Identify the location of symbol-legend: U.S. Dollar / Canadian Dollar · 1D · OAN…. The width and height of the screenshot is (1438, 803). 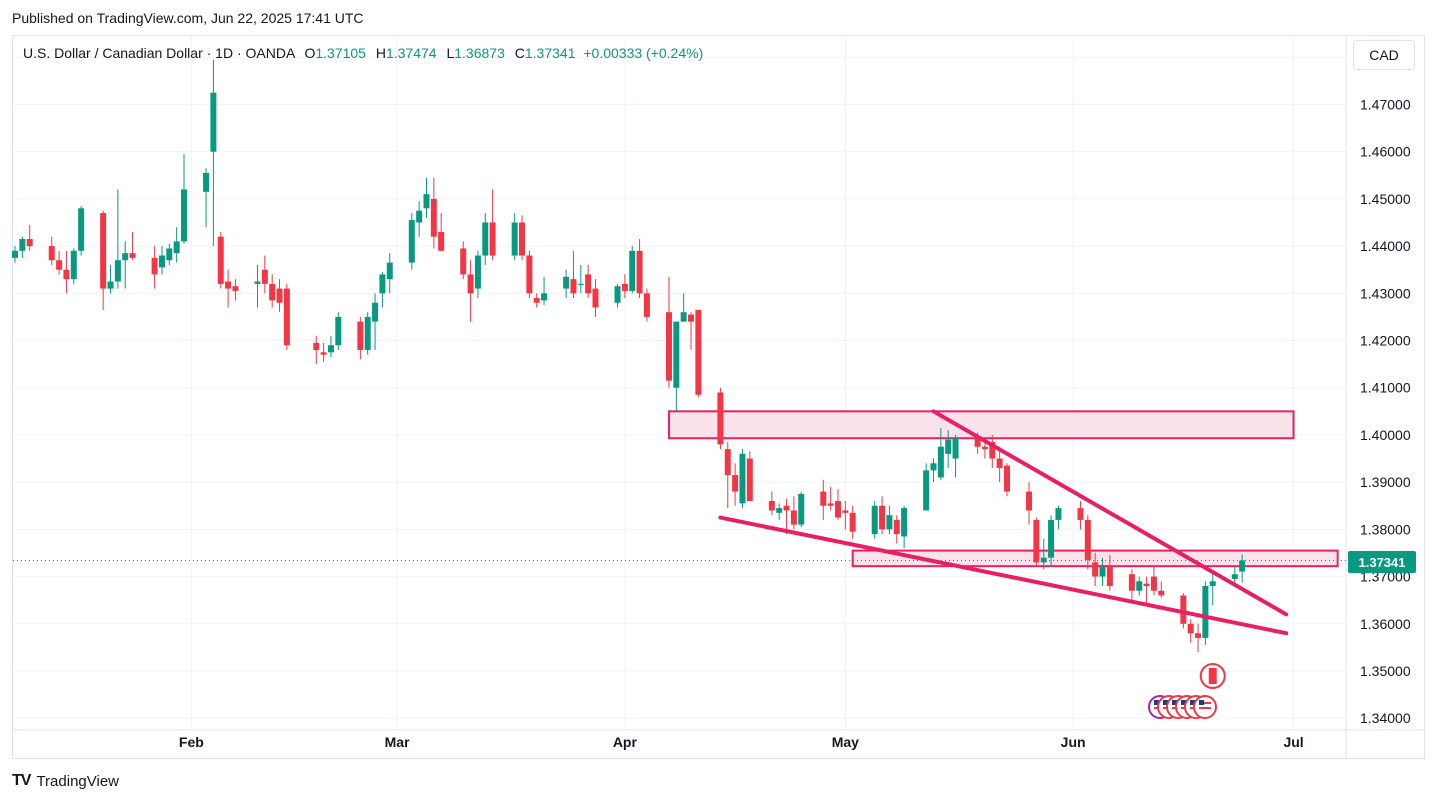
(363, 53).